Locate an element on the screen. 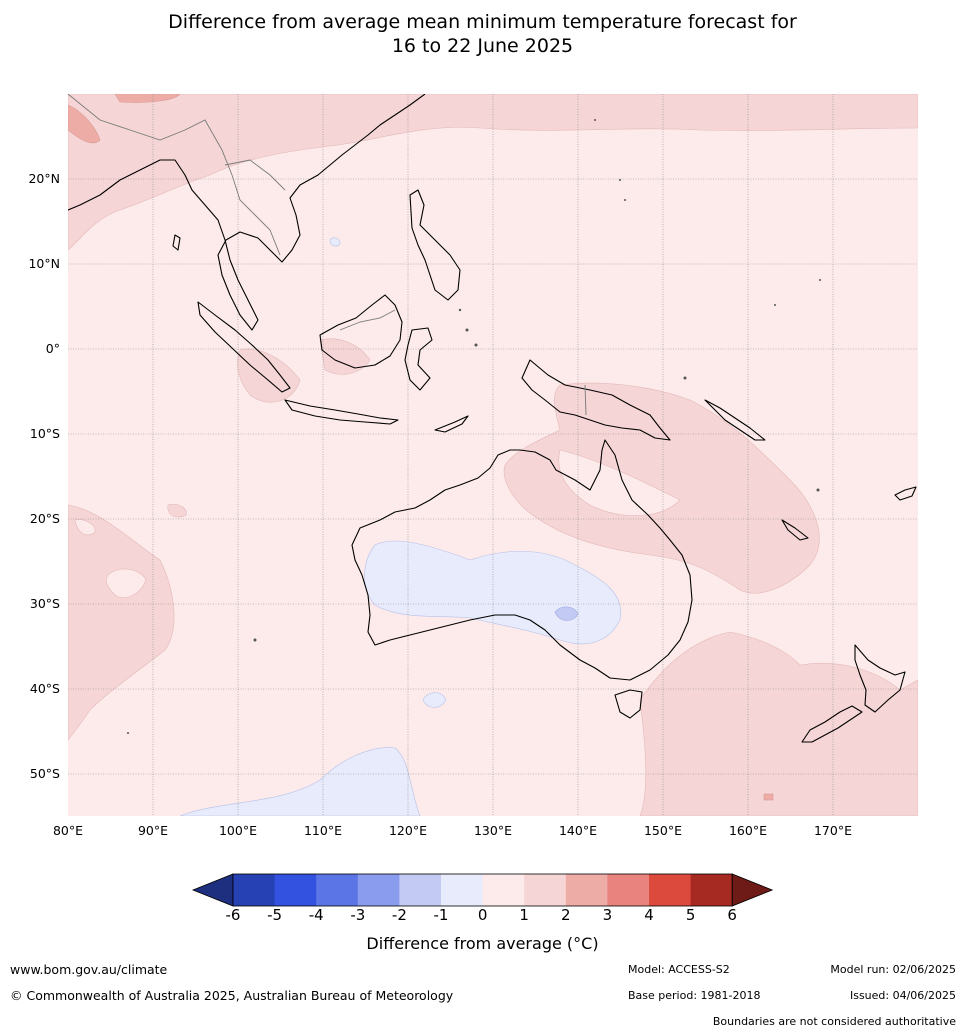 Image resolution: width=965 pixels, height=1035 pixels. colorbar-tick-label: 0 is located at coordinates (482, 915).